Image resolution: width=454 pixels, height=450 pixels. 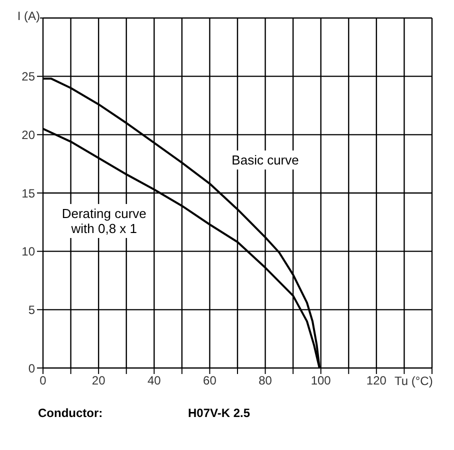 What do you see at coordinates (32, 368) in the screenshot?
I see `y-tick-label: 0` at bounding box center [32, 368].